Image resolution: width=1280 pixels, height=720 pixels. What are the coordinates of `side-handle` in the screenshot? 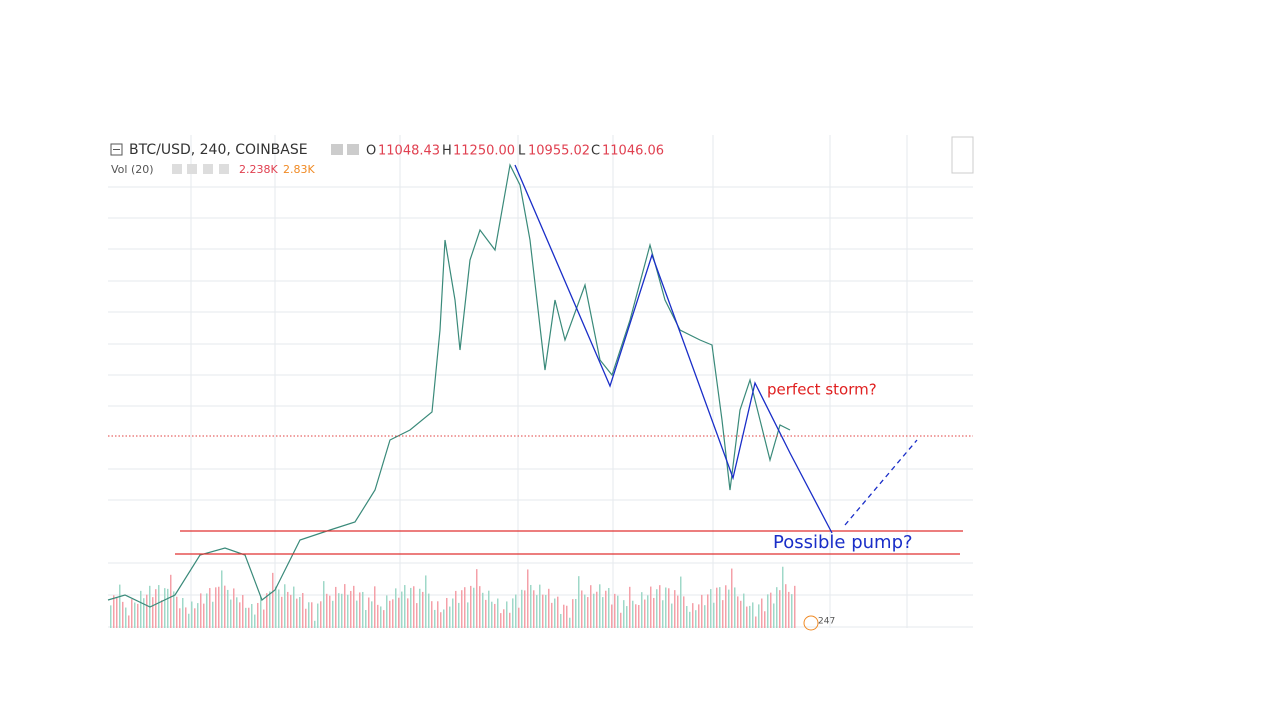 It's located at (962, 155).